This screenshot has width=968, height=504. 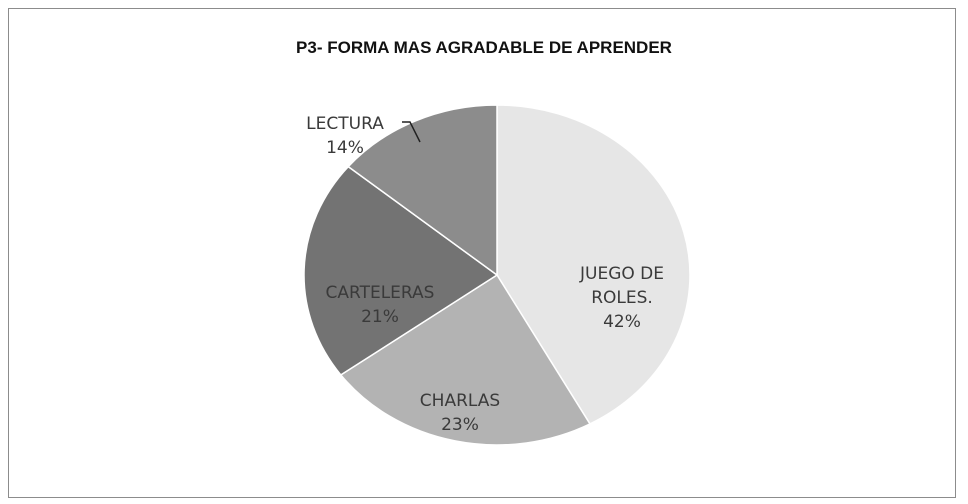 What do you see at coordinates (345, 136) in the screenshot?
I see `slice-label: LECTURA 14%` at bounding box center [345, 136].